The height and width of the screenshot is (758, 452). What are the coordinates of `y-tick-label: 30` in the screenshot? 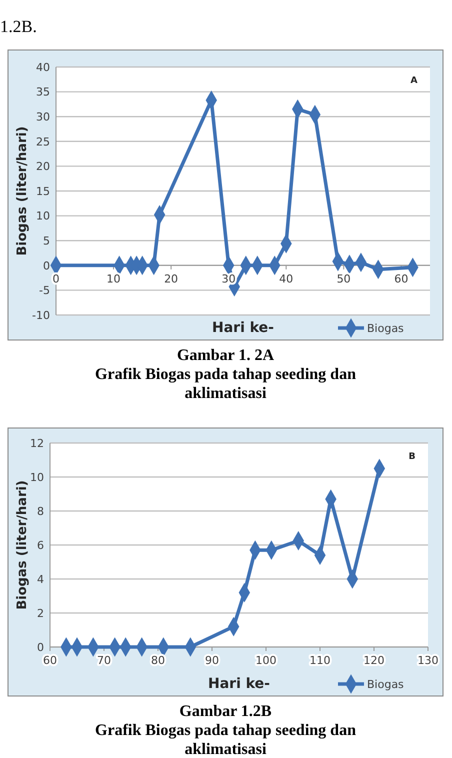 It's located at (43, 117).